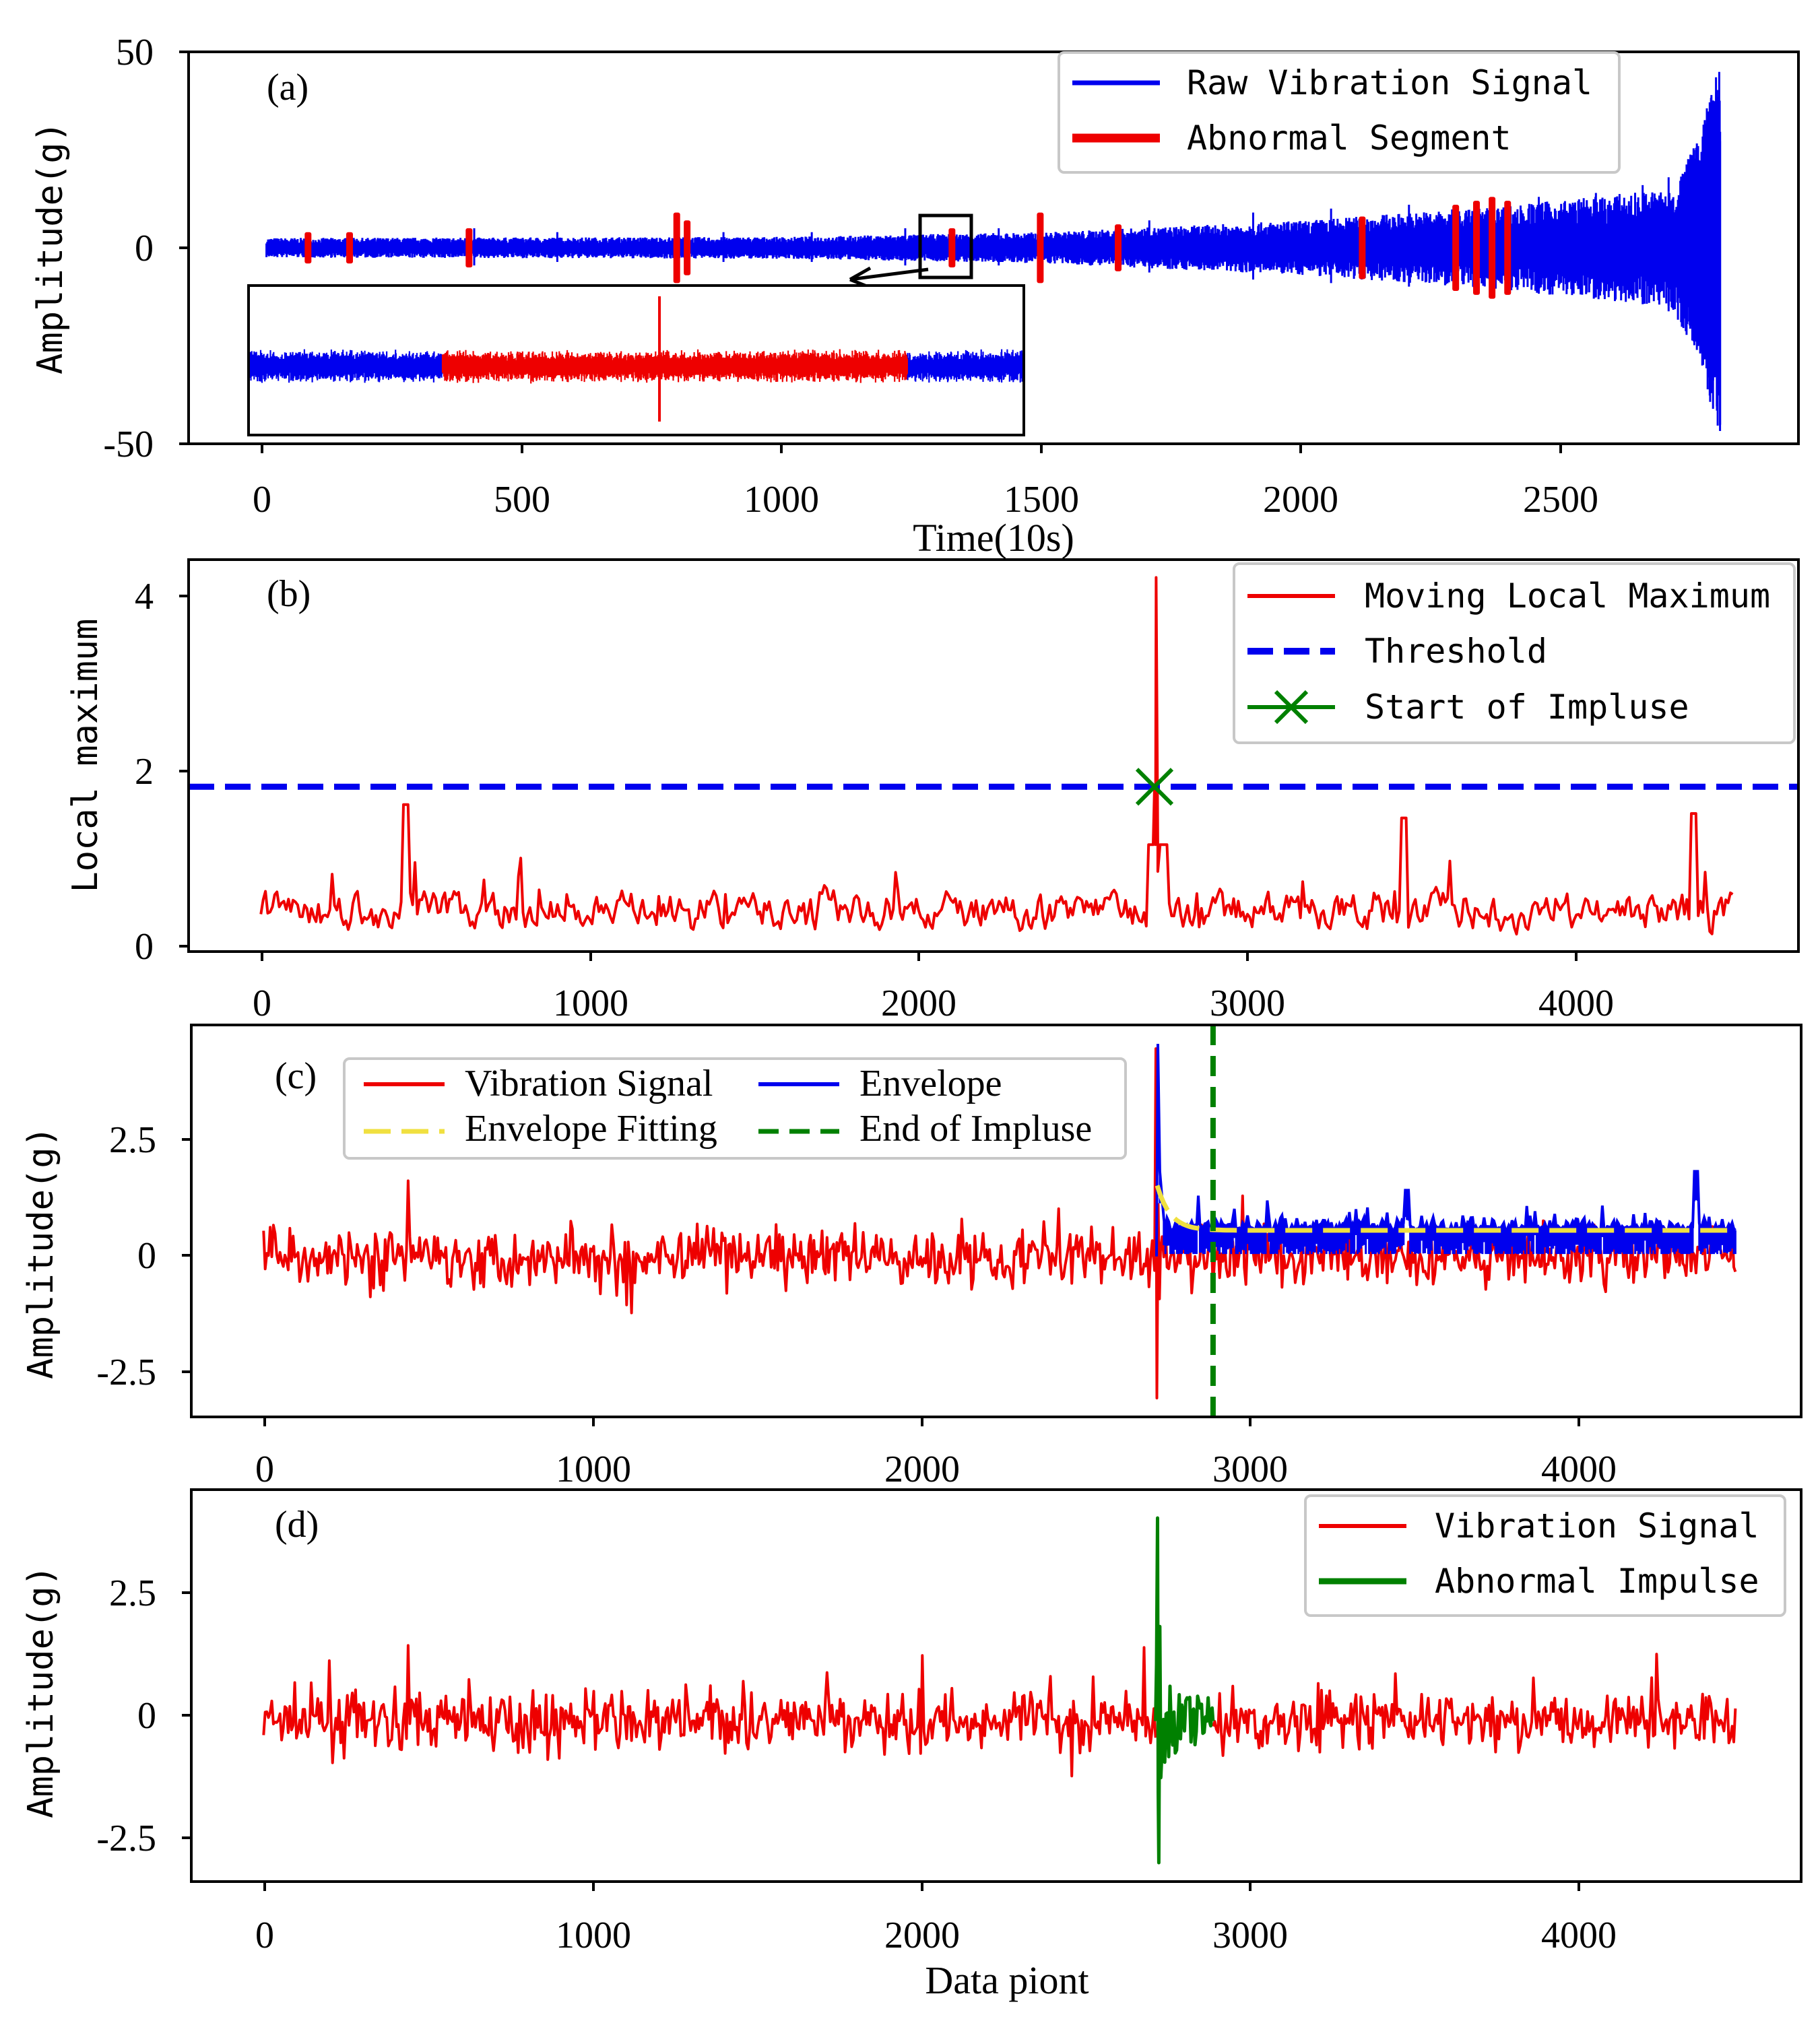 The width and height of the screenshot is (1820, 2023). I want to click on vibration-signal-line-after, so click(1474, 1705).